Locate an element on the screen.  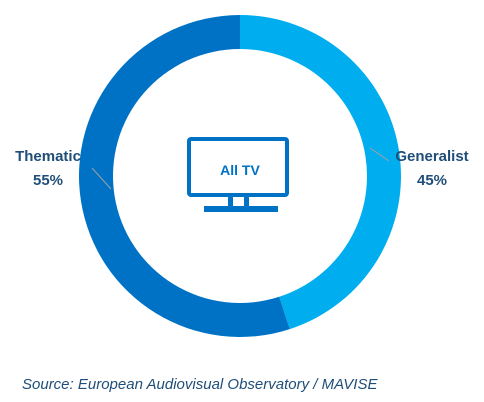
tv-stand-left is located at coordinates (230, 201).